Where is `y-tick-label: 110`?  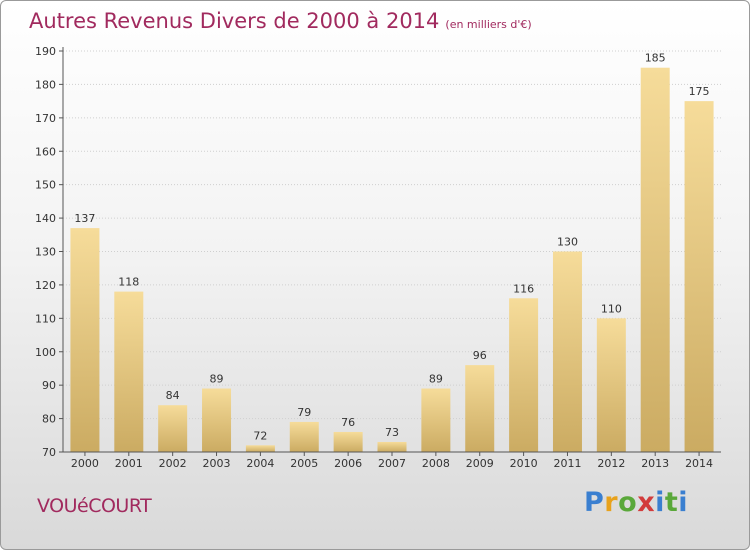
y-tick-label: 110 is located at coordinates (45, 318).